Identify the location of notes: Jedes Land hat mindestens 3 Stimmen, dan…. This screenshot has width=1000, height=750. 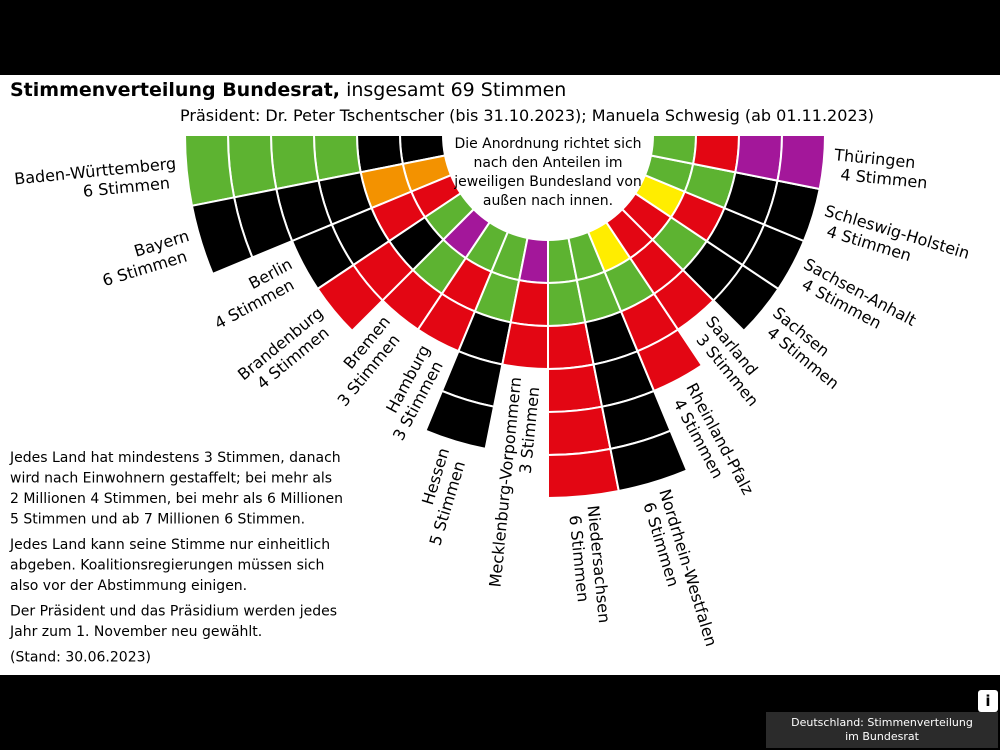
(176, 558).